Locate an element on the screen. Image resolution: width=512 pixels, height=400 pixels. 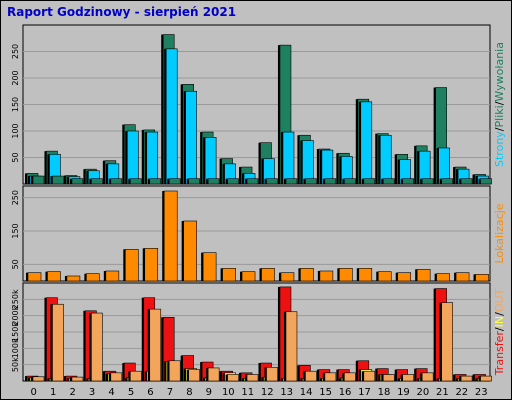
y-tick-label: 50k is located at coordinates (15, 364).